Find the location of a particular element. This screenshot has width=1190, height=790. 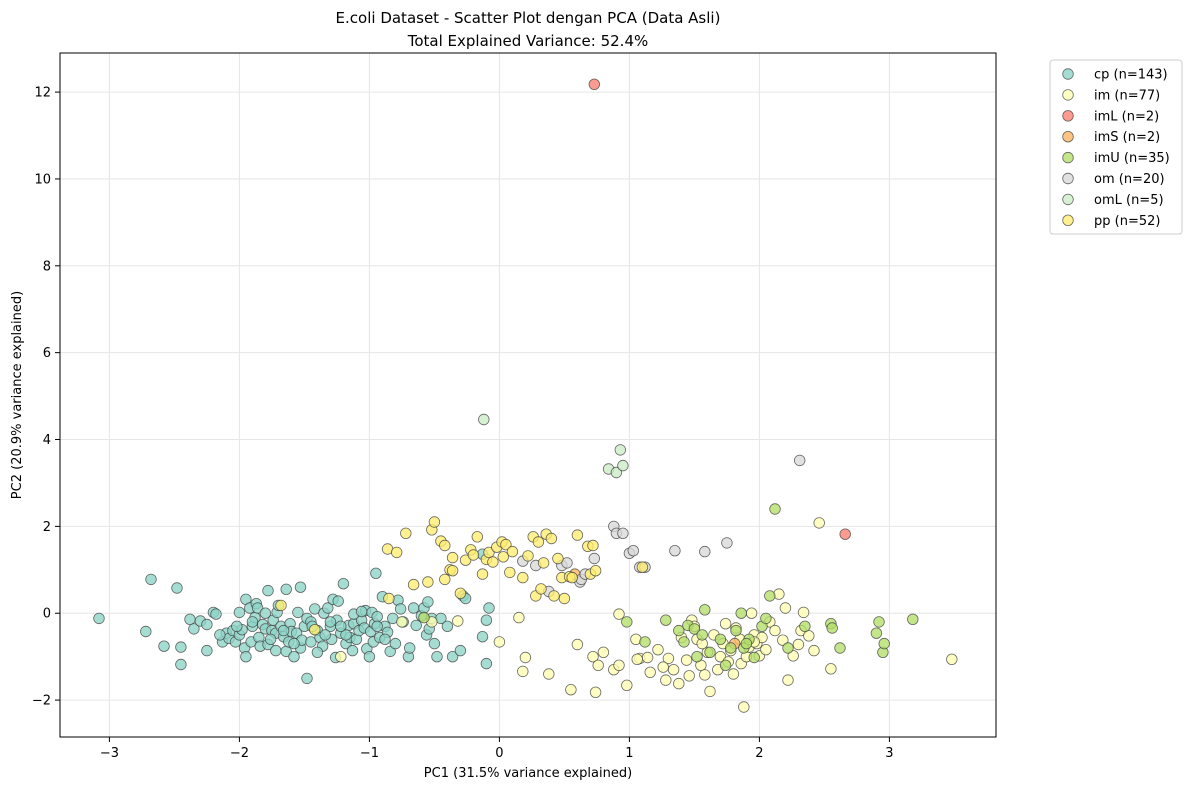

y-tick-label: 0 is located at coordinates (47, 614).